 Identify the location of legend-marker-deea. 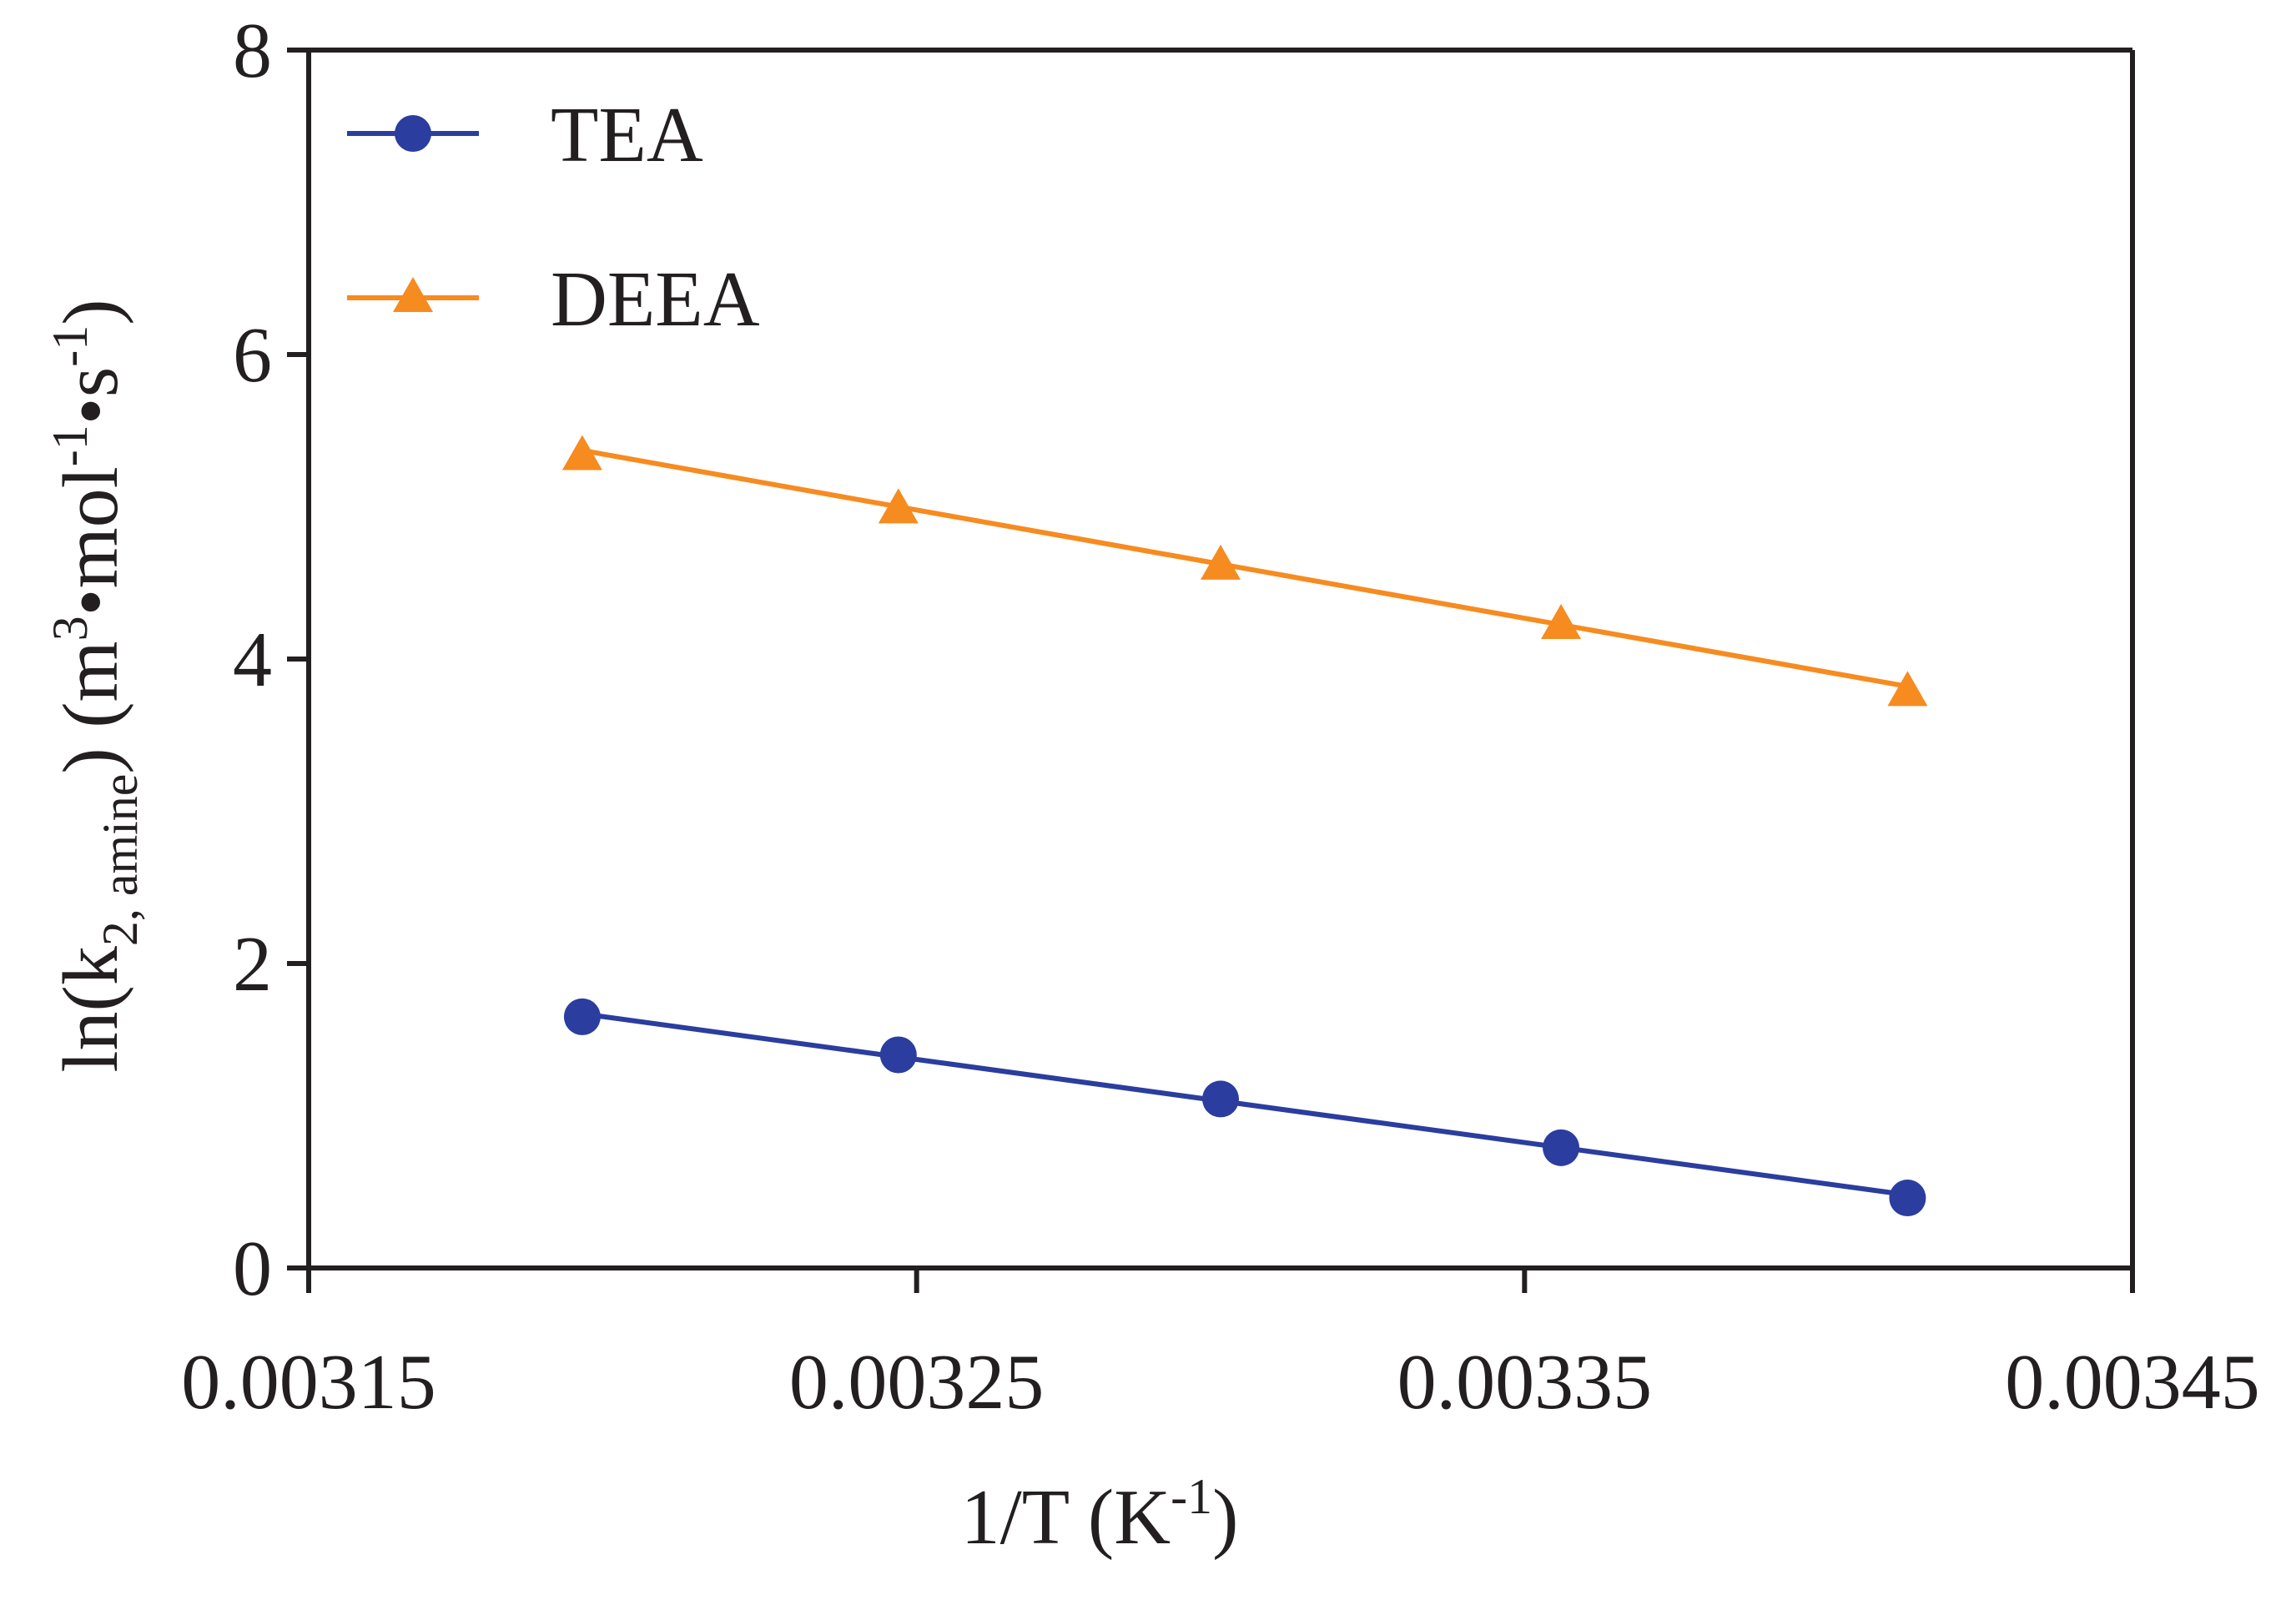
(413, 294).